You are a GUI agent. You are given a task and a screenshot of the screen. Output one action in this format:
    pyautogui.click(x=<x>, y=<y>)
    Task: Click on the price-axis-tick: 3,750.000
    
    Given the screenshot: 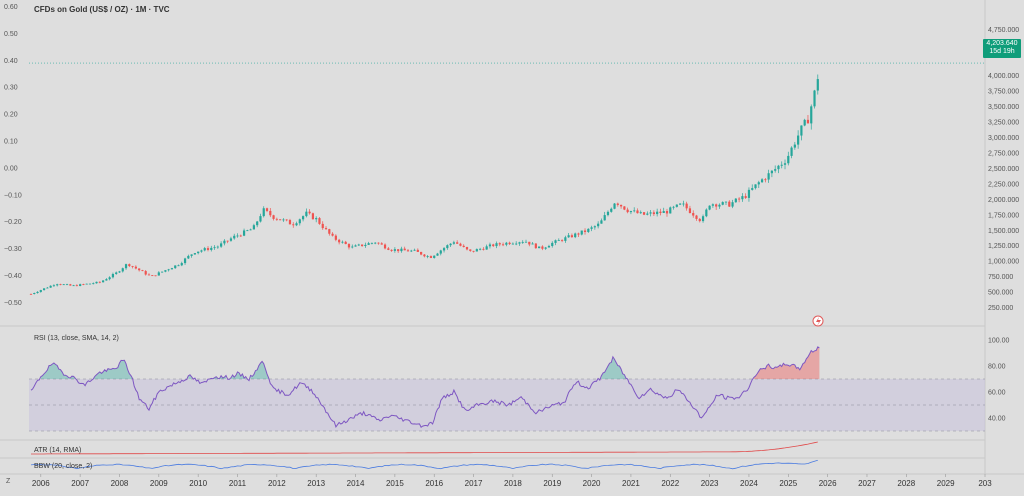 What is the action you would take?
    pyautogui.click(x=1003, y=92)
    